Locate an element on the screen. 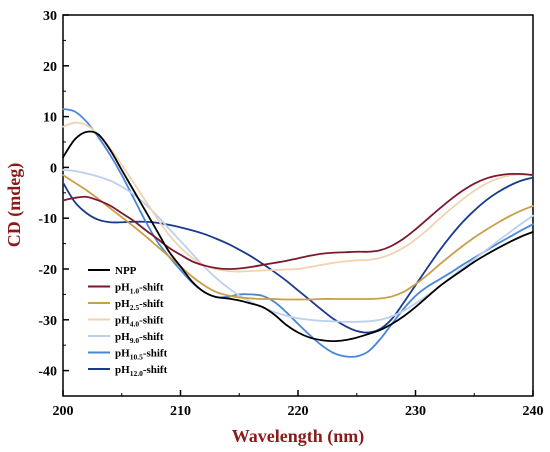  x-tick-label: 220 is located at coordinates (298, 411).